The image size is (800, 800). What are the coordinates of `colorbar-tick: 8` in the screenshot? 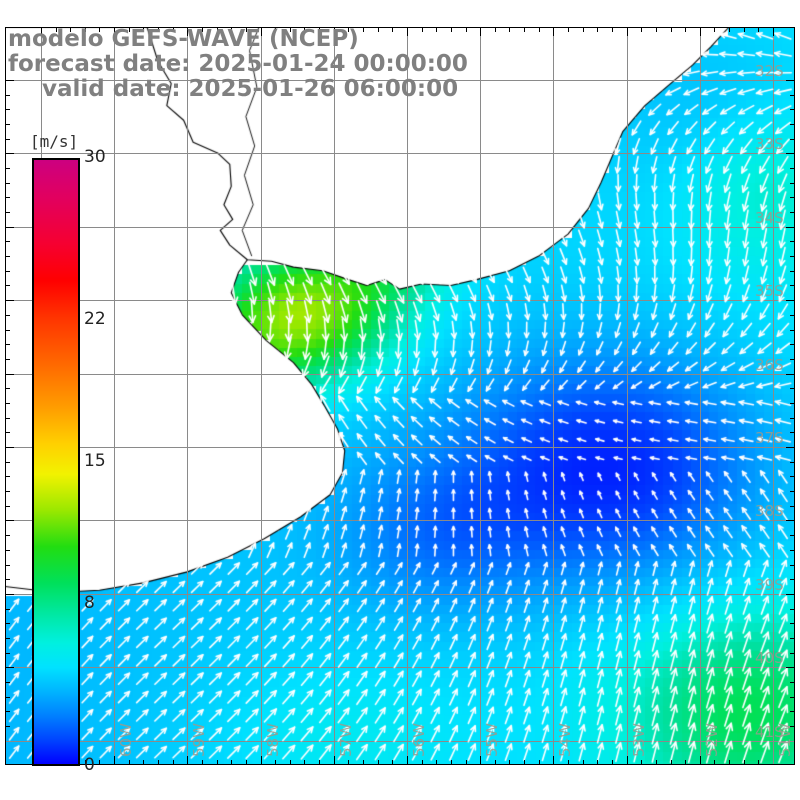 It's located at (89, 602).